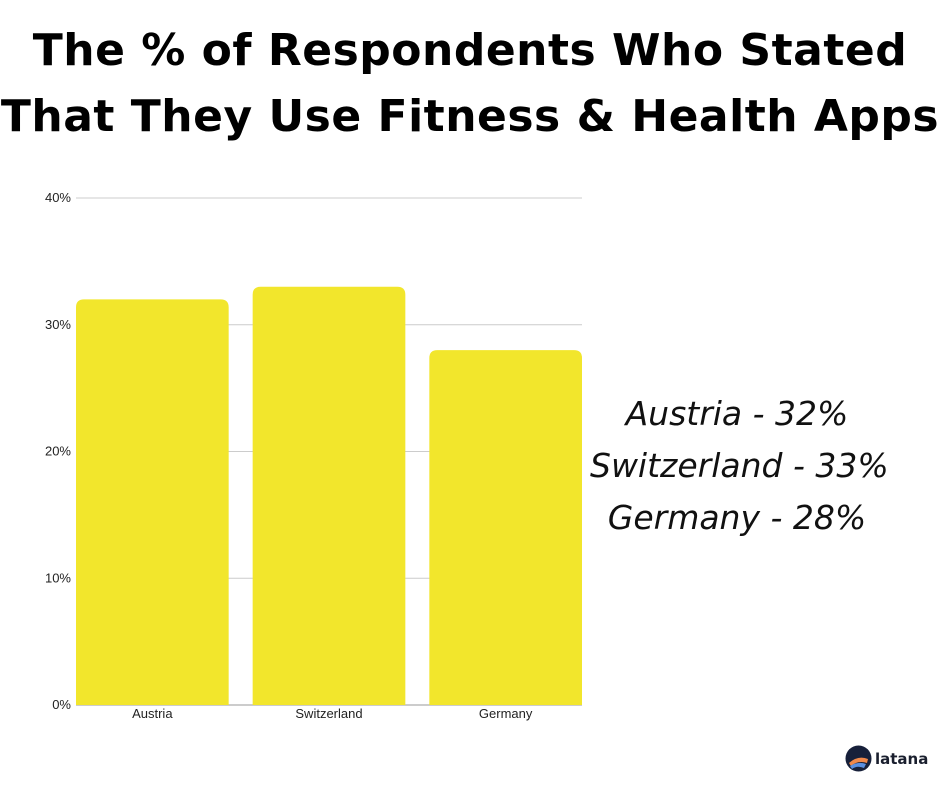 The width and height of the screenshot is (940, 788). What do you see at coordinates (61, 704) in the screenshot?
I see `y-tick-label: 0%` at bounding box center [61, 704].